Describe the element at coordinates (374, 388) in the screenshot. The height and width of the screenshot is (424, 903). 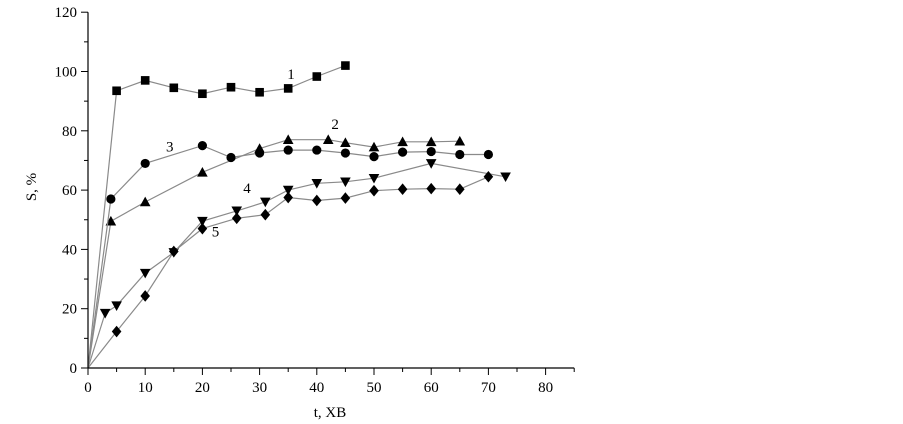
I see `x-tick-label: 50` at that location.